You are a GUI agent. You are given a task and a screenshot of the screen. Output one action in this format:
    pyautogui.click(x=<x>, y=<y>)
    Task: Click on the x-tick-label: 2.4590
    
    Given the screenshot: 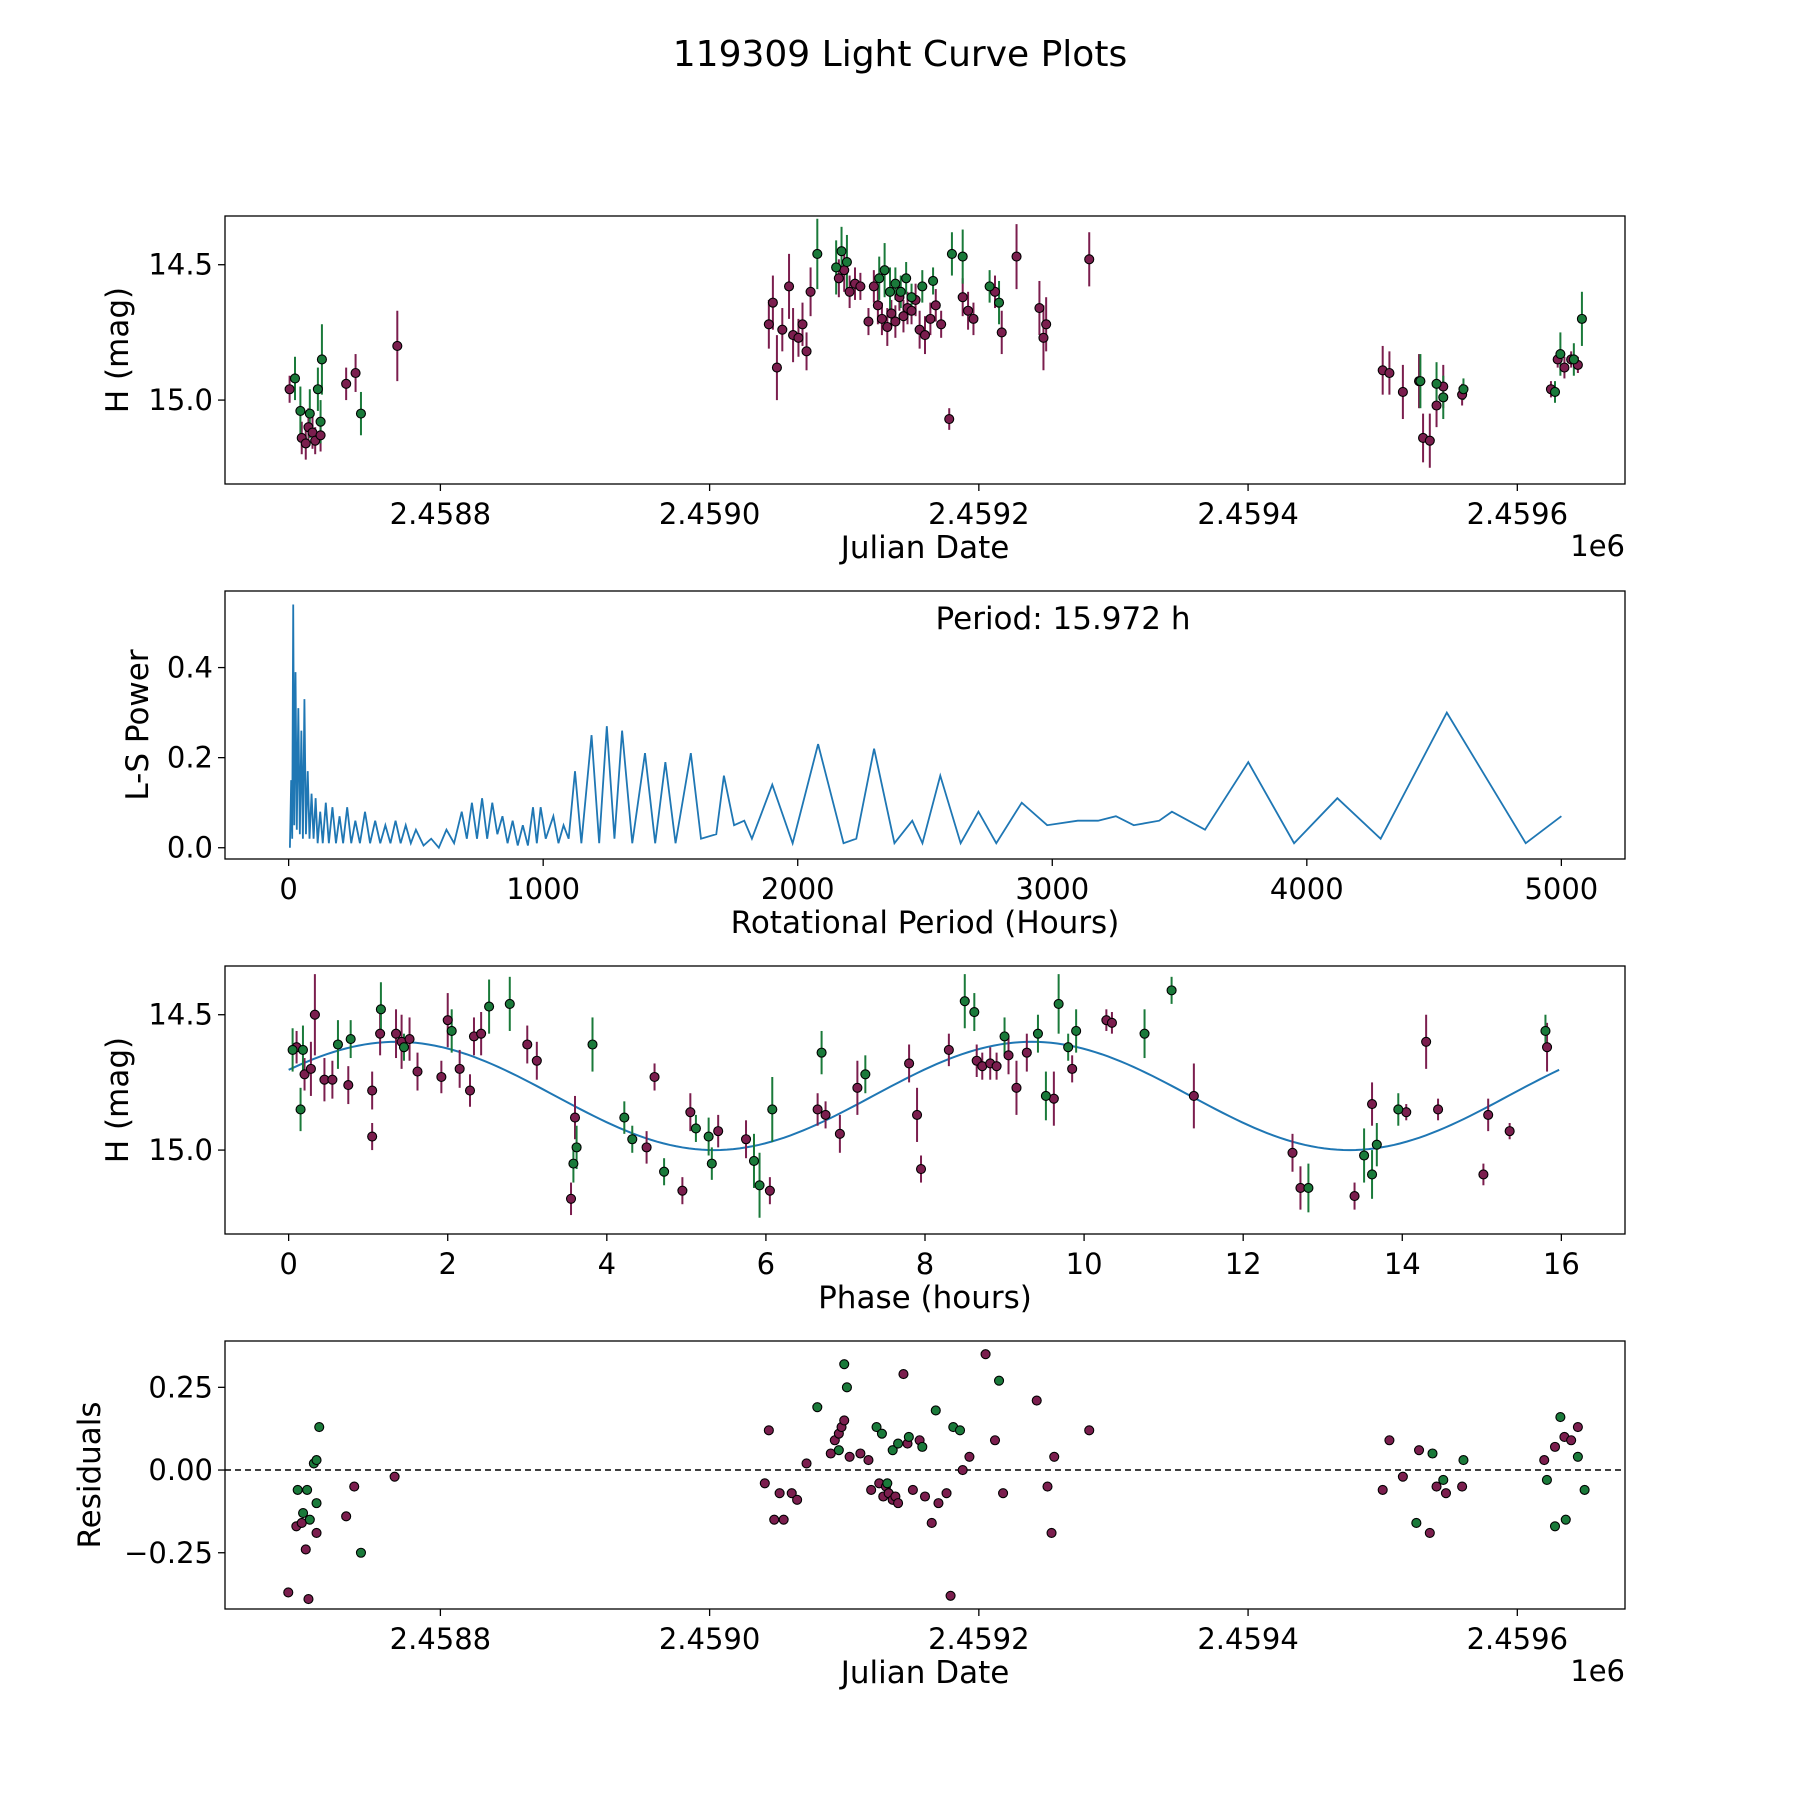 What is the action you would take?
    pyautogui.click(x=709, y=514)
    